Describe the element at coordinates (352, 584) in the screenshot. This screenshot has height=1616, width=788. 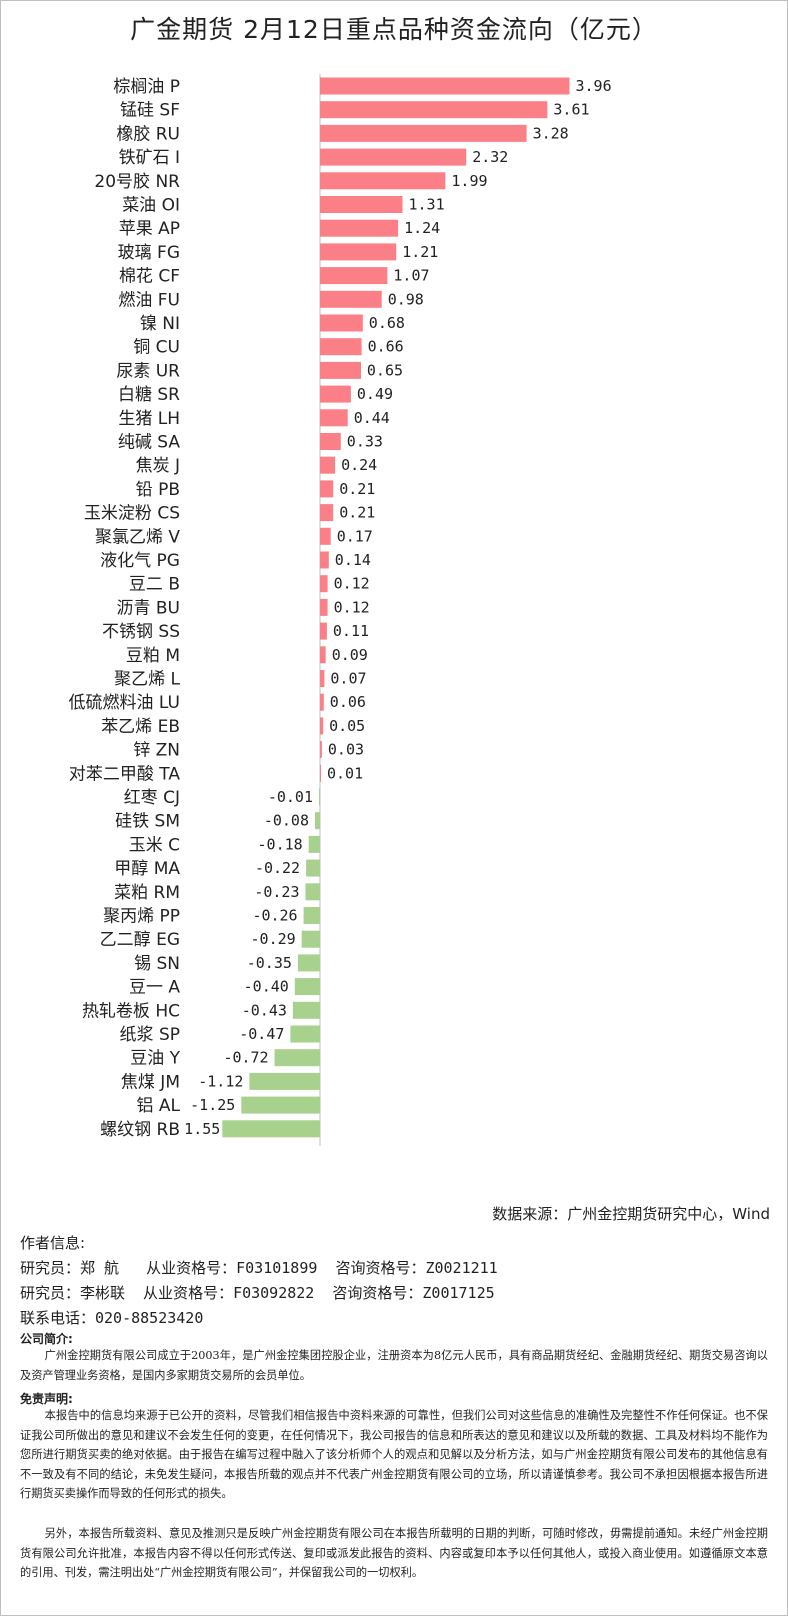
I see `value-label: 0.12` at that location.